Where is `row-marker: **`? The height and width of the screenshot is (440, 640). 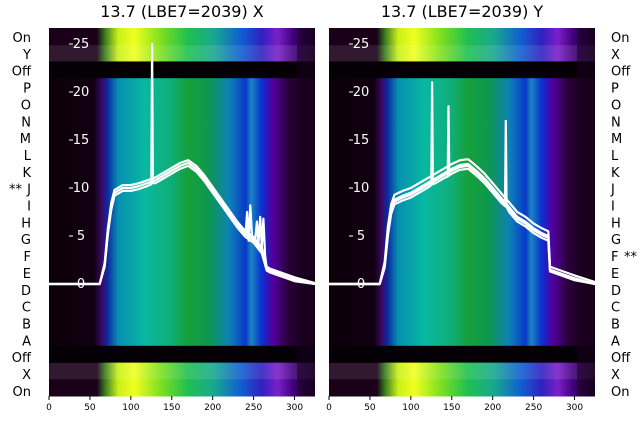
row-marker: ** is located at coordinates (631, 257).